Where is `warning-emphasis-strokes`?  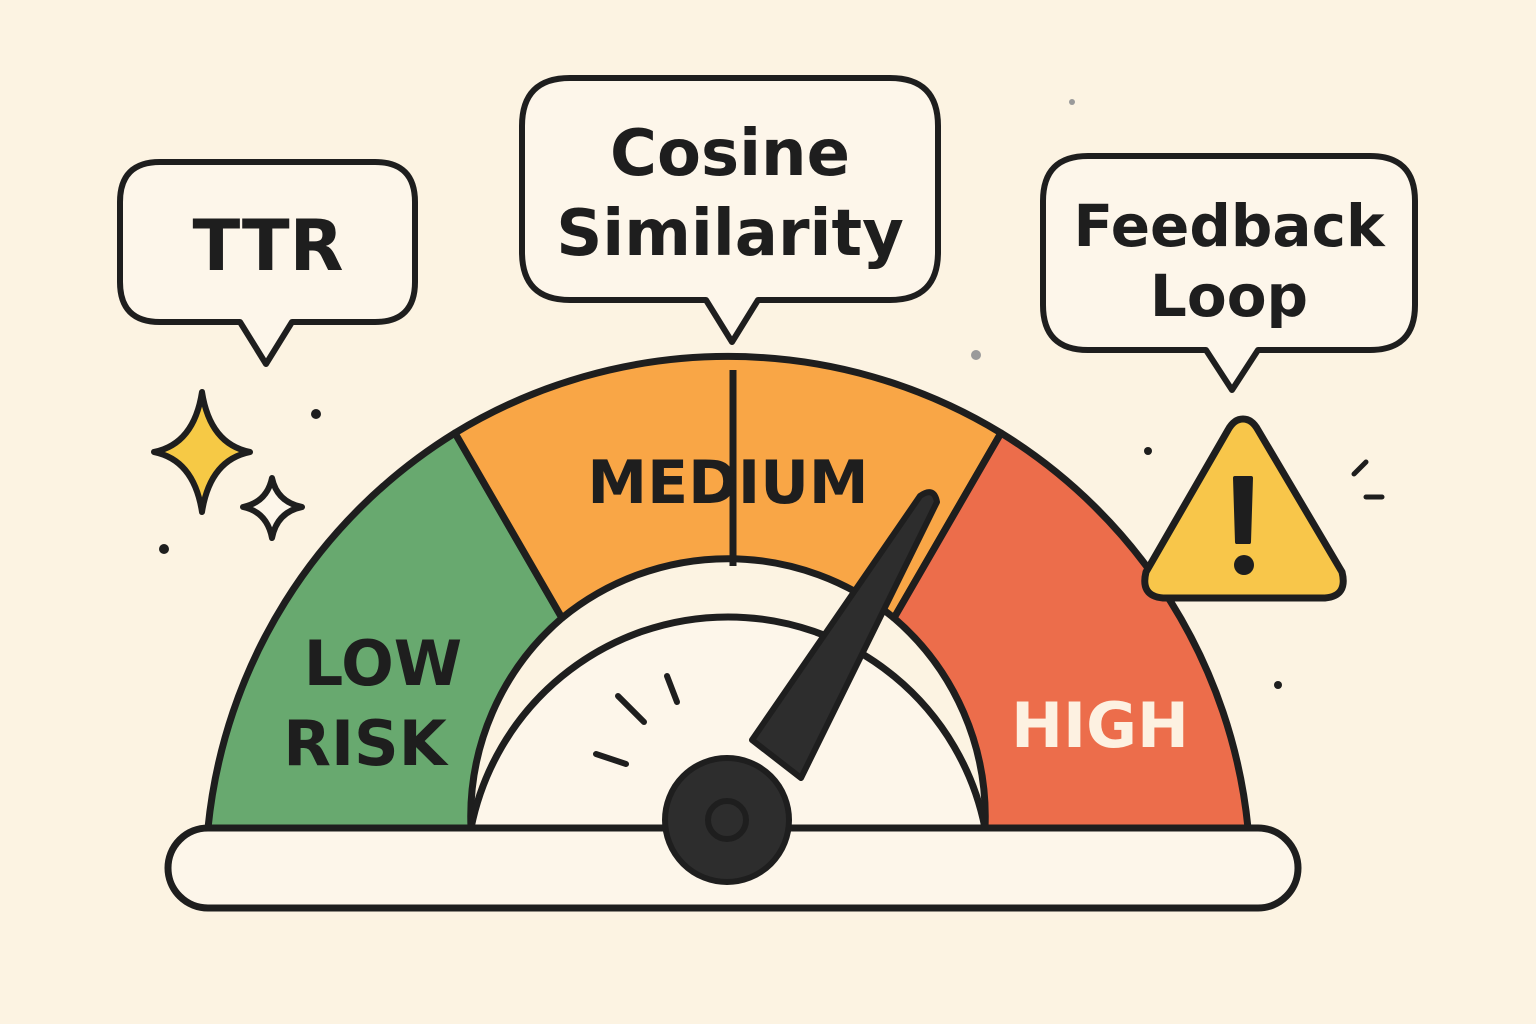
warning-emphasis-strokes is located at coordinates (1368, 479).